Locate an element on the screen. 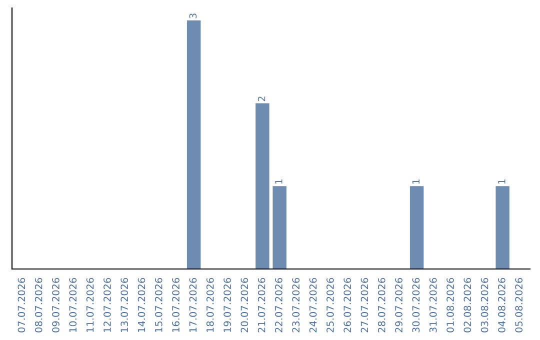 This screenshot has height=340, width=540. x-tick-label: 25.07.2026 is located at coordinates (330, 305).